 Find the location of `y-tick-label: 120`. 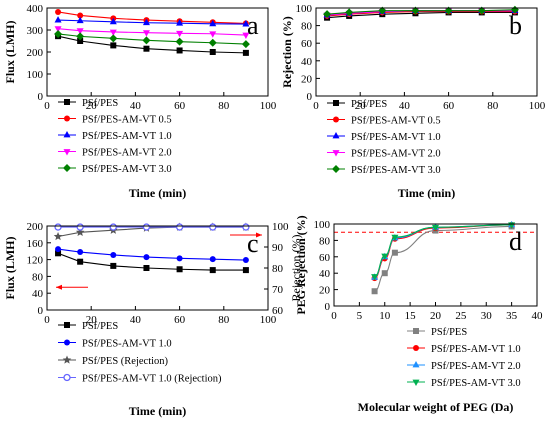

y-tick-label: 120 is located at coordinates (35, 261).